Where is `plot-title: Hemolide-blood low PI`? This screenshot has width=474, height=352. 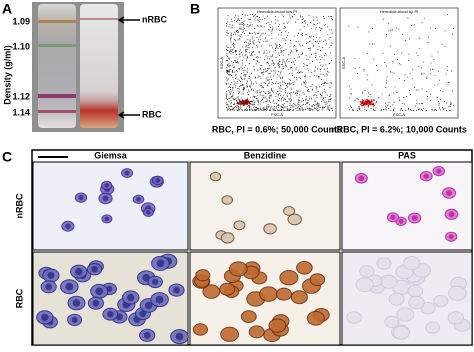 plot-title: Hemolide-blood low PI is located at coordinates (277, 11).